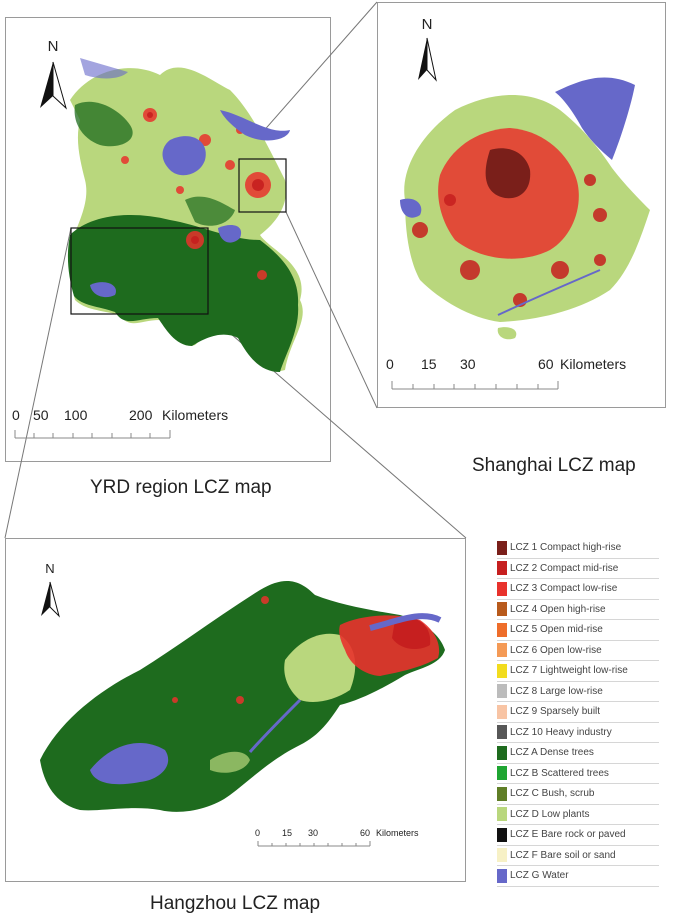 This screenshot has width=685, height=920. Describe the element at coordinates (468, 364) in the screenshot. I see `shanghai-scale-30: 30` at that location.